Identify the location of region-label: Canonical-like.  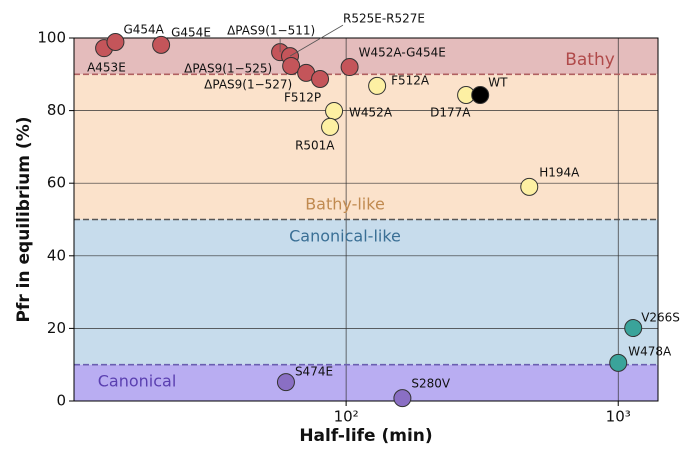
(345, 236).